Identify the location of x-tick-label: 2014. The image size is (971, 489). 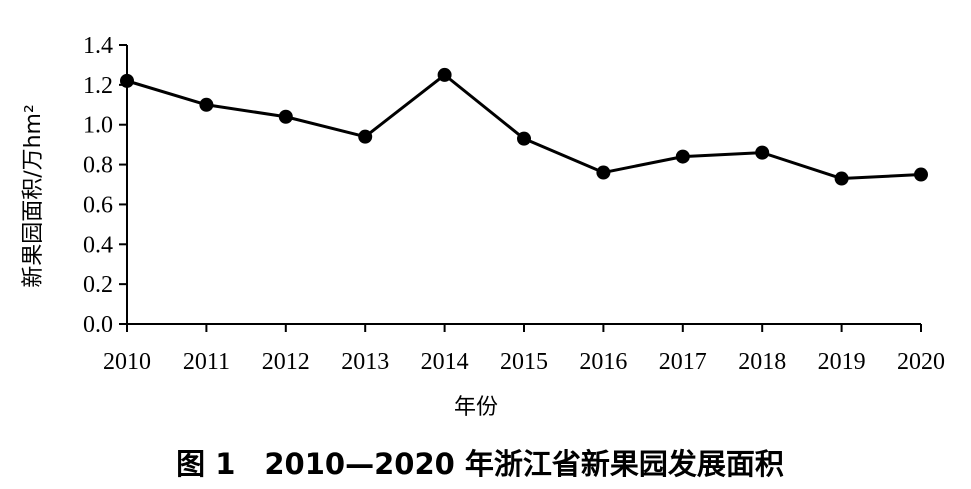
(445, 362).